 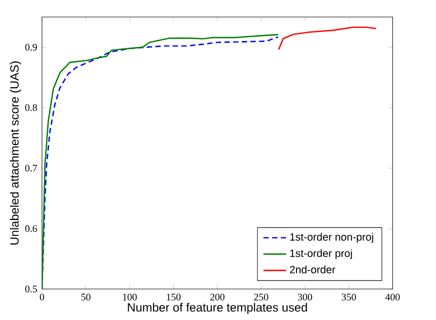 I want to click on legend-label: 1st-order non-proj, so click(x=332, y=237).